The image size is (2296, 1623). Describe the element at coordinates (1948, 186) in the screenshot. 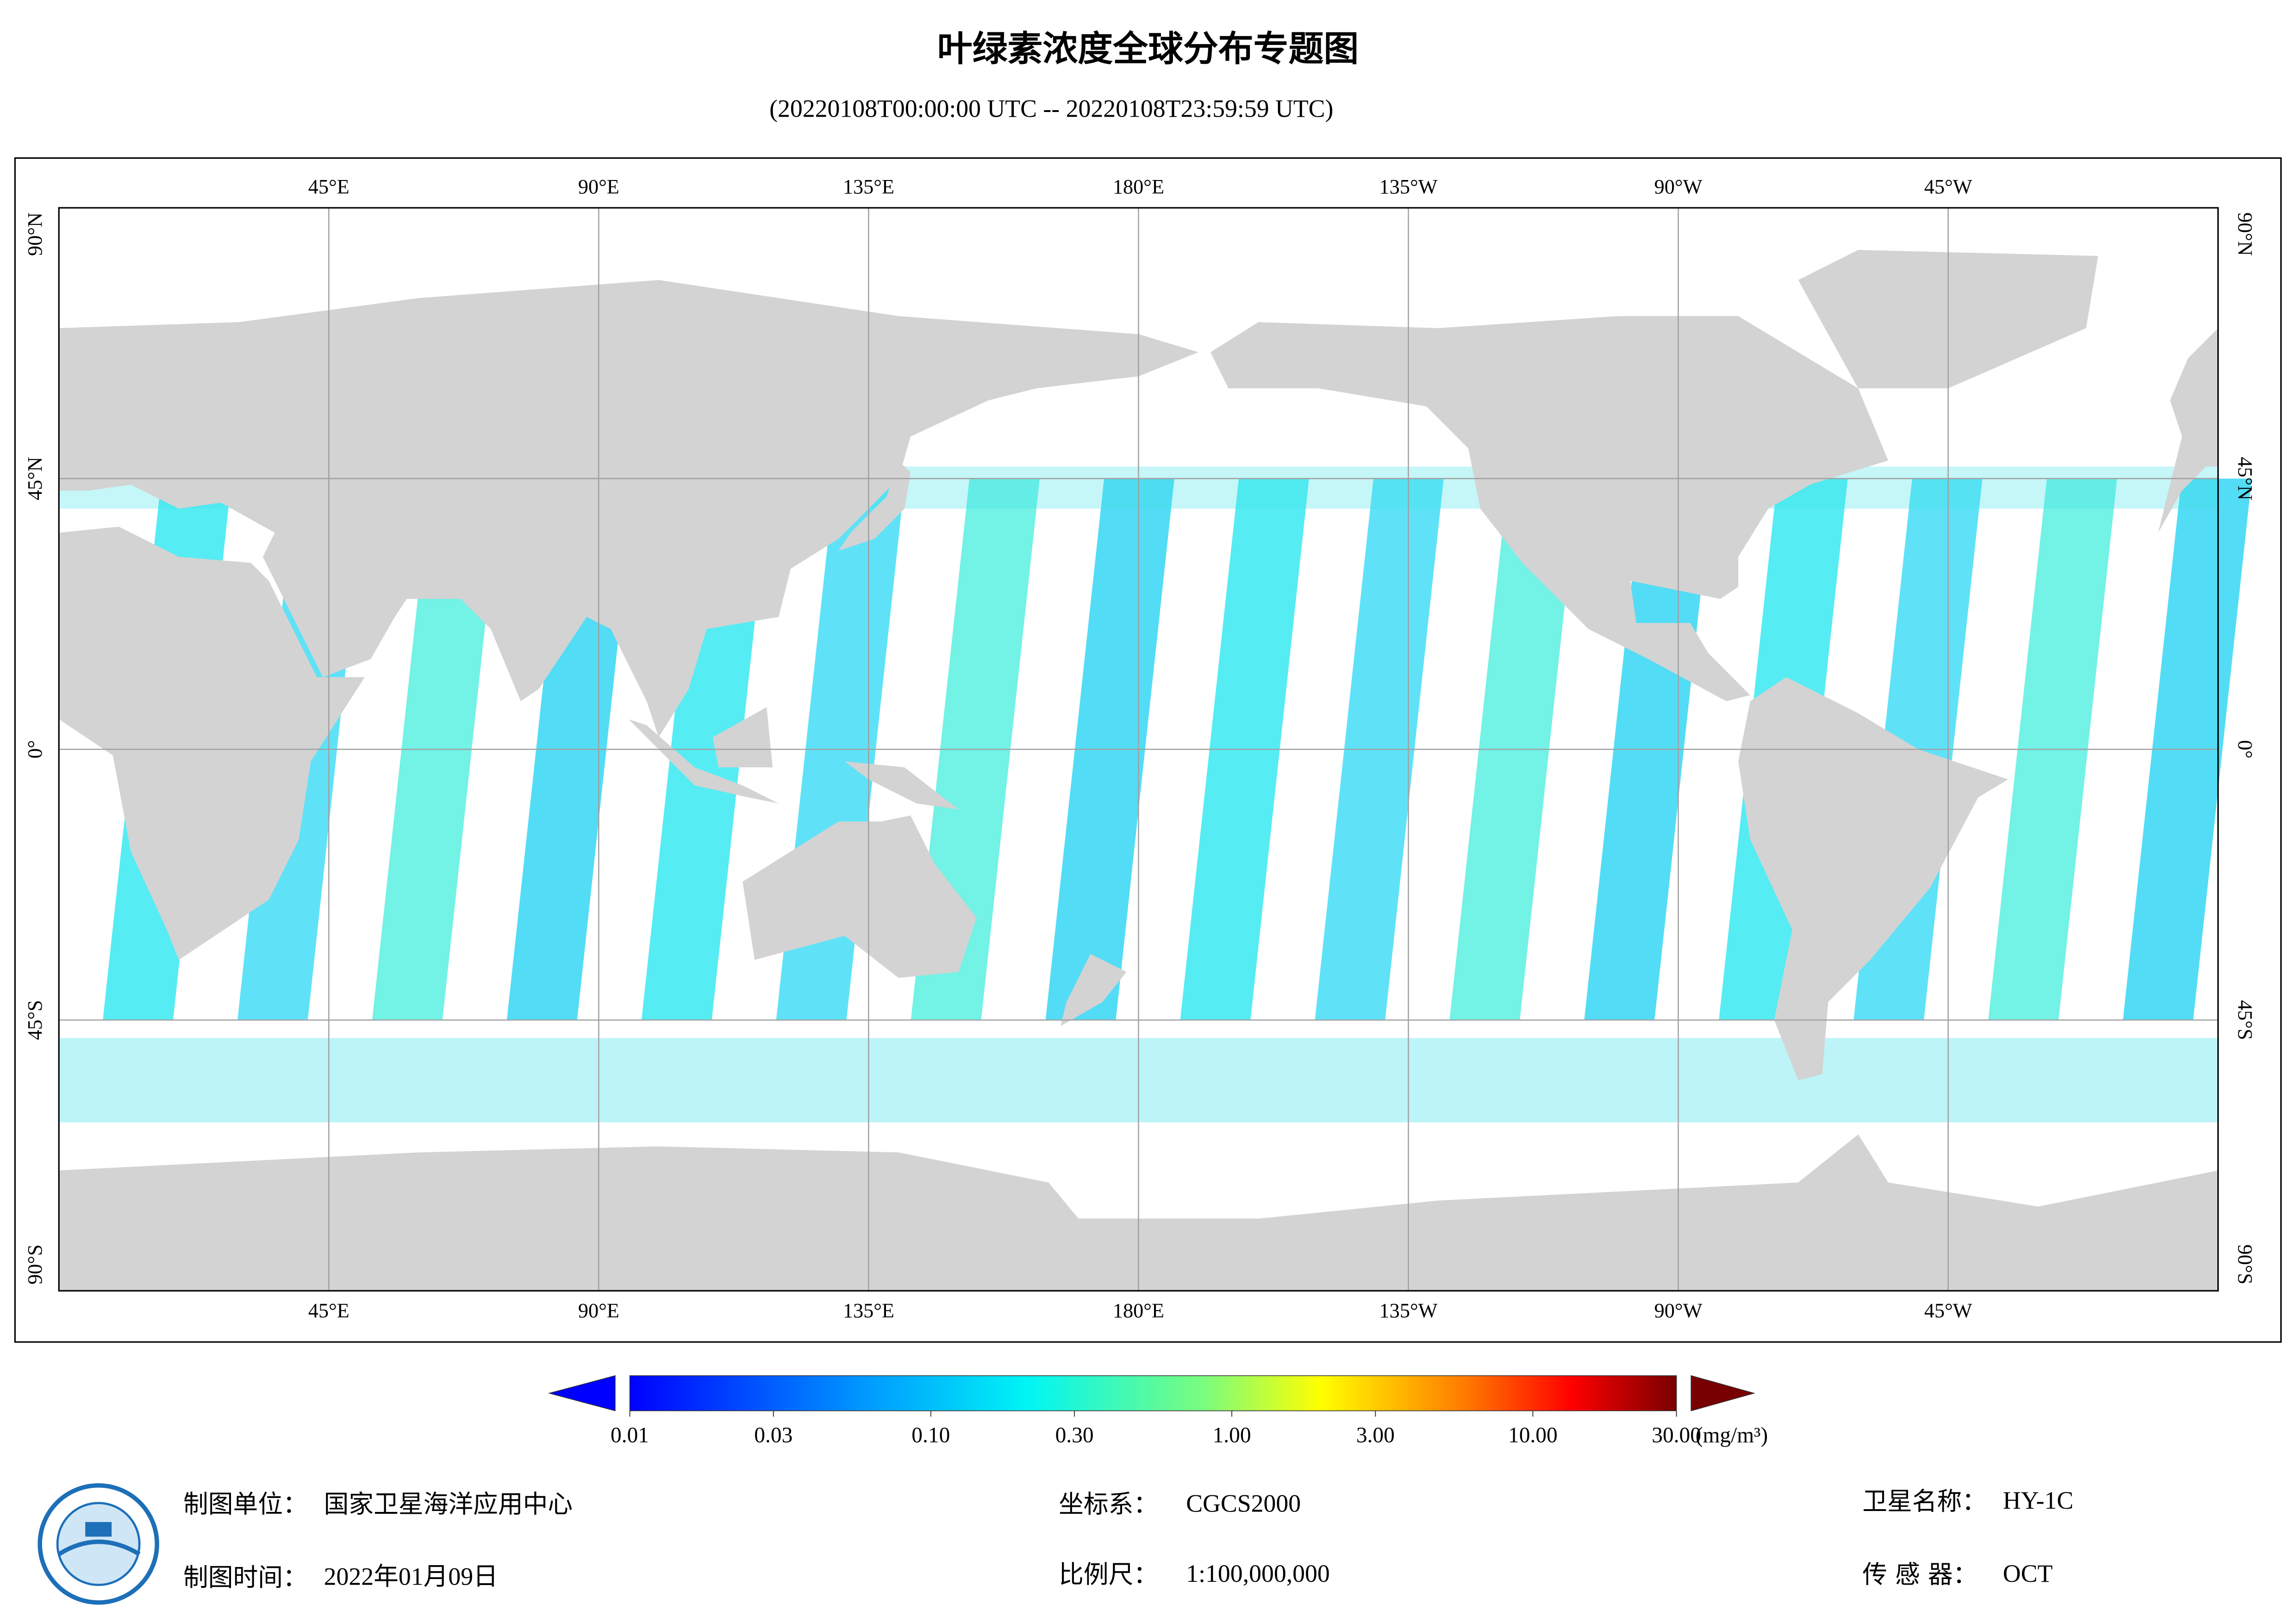

I see `lon-label-top: 45°W` at that location.